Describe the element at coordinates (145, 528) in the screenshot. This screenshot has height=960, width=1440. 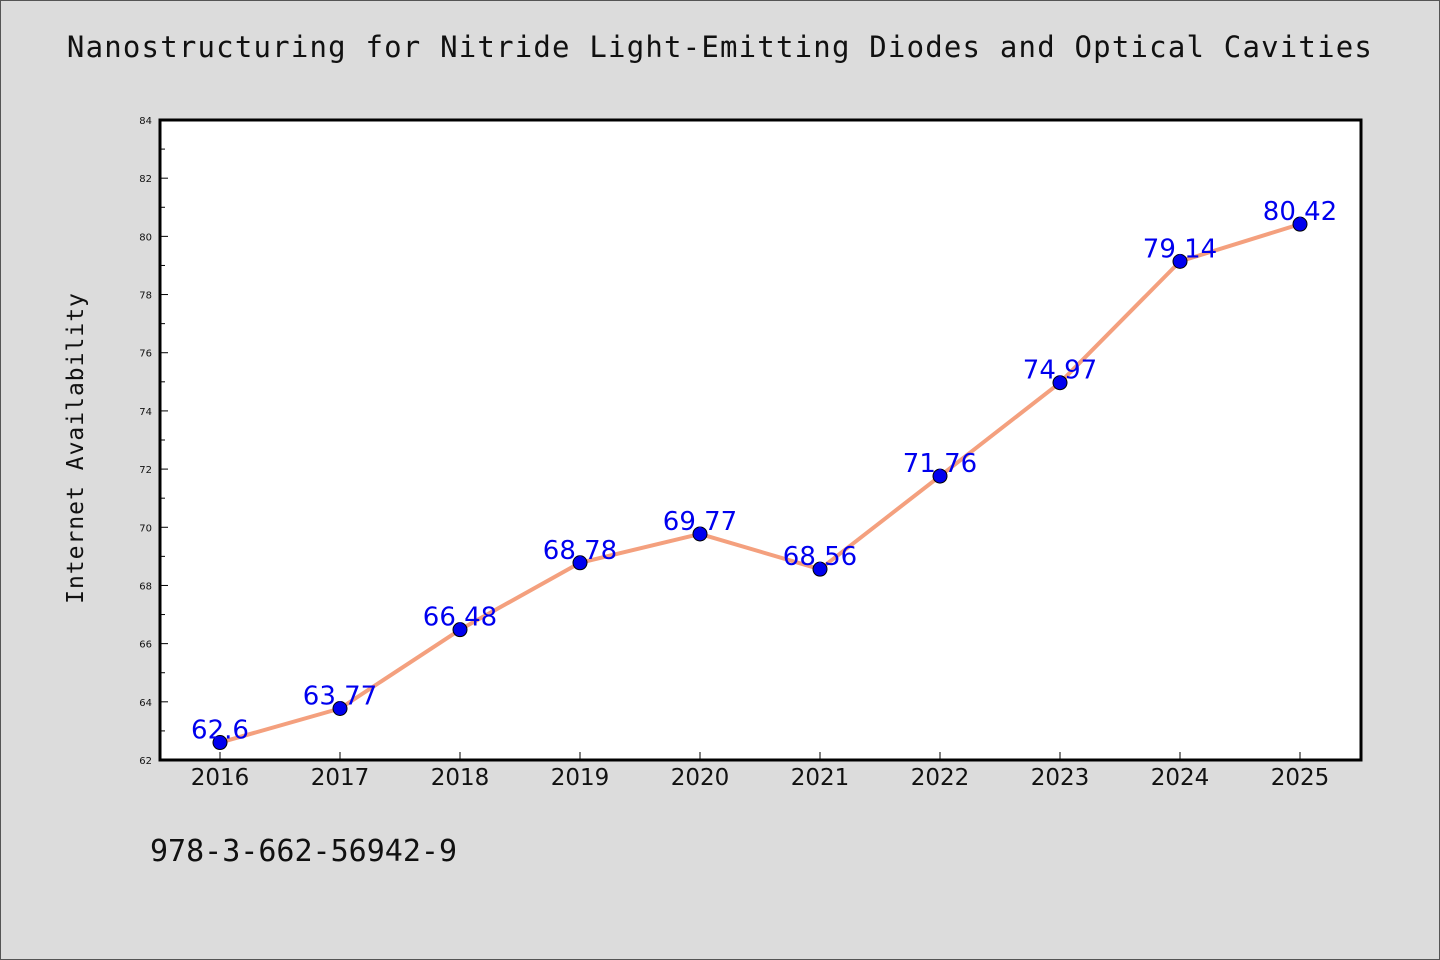
I see `y-tick-label: 70` at that location.